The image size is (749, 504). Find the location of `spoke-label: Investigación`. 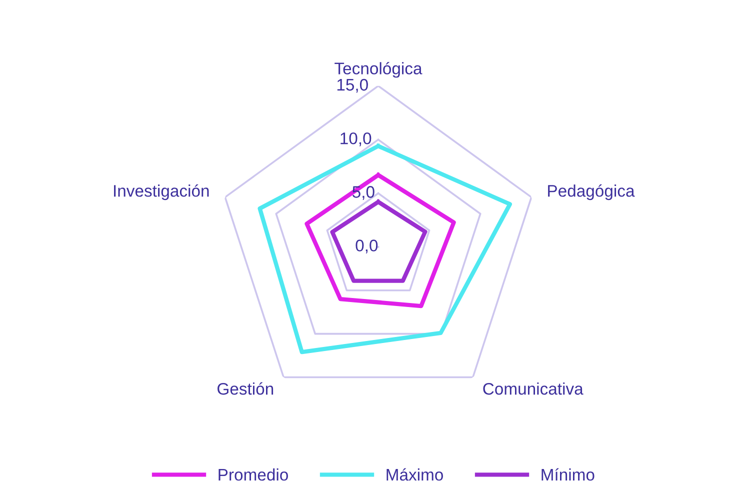

spoke-label: Investigación is located at coordinates (161, 192).